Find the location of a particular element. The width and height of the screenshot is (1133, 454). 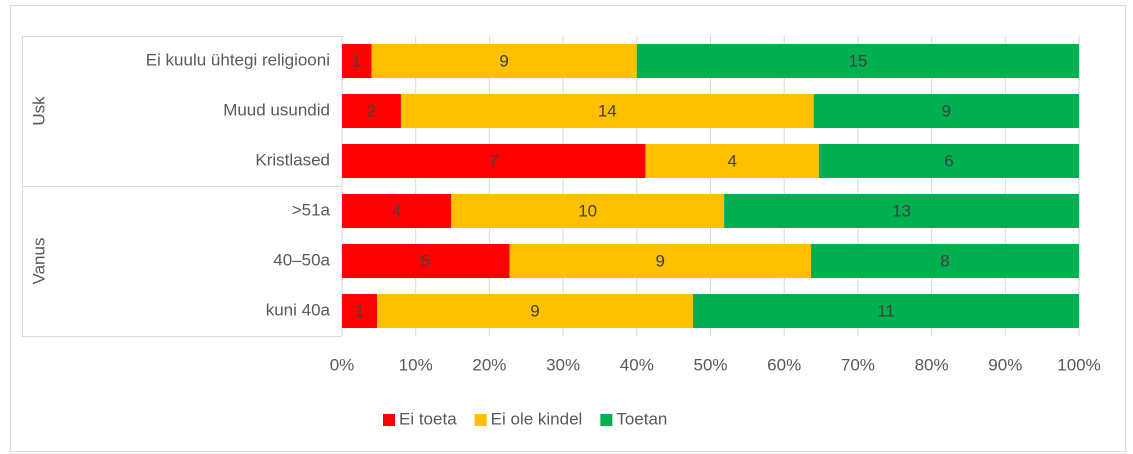

data-label: 10 is located at coordinates (587, 210).